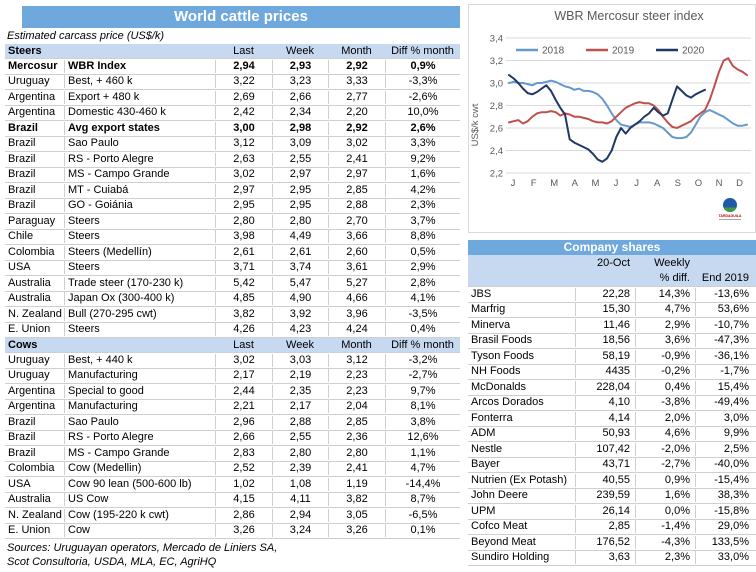 The width and height of the screenshot is (756, 572). I want to click on subtitle: Estimated carcass price (US$/k), so click(86, 36).